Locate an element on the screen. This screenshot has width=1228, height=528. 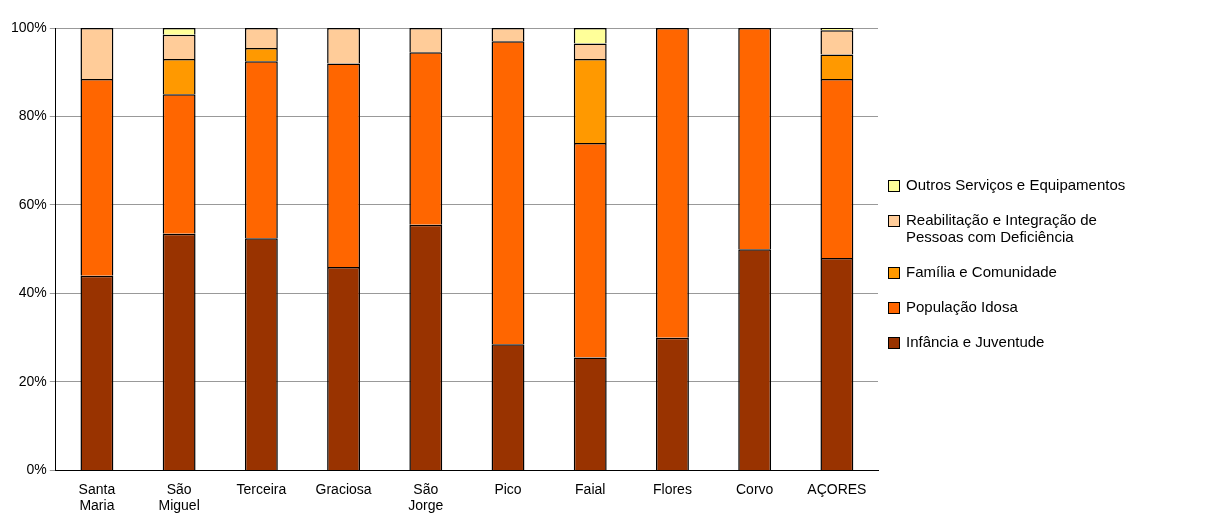
legend-label: Reabilitação e Integração de Pessoas com Deficiência is located at coordinates (1002, 228).